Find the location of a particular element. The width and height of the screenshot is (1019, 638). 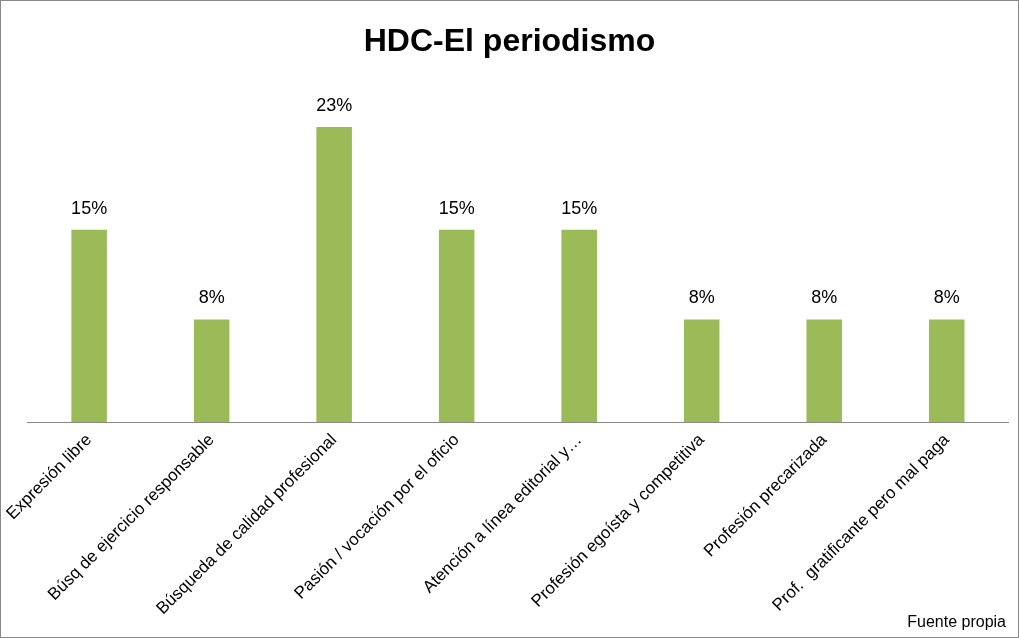

data-label: 23% is located at coordinates (334, 105).